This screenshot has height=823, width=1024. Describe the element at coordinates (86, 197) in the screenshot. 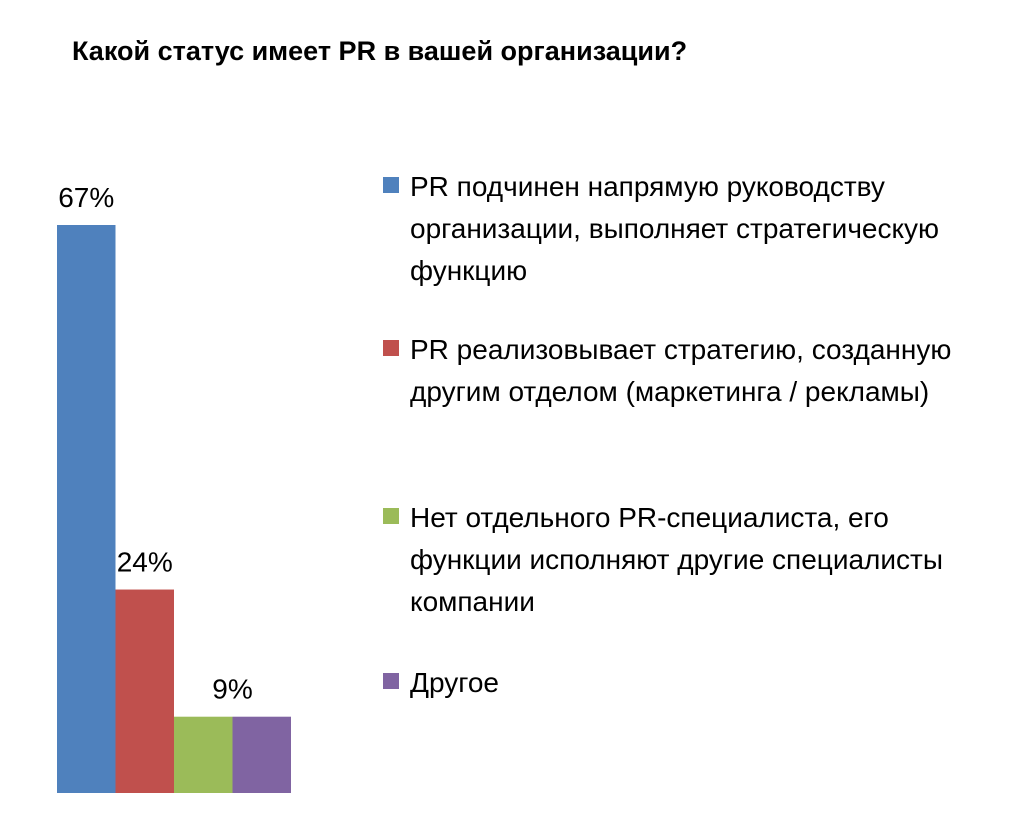

I see `data-label-1: 67%` at that location.